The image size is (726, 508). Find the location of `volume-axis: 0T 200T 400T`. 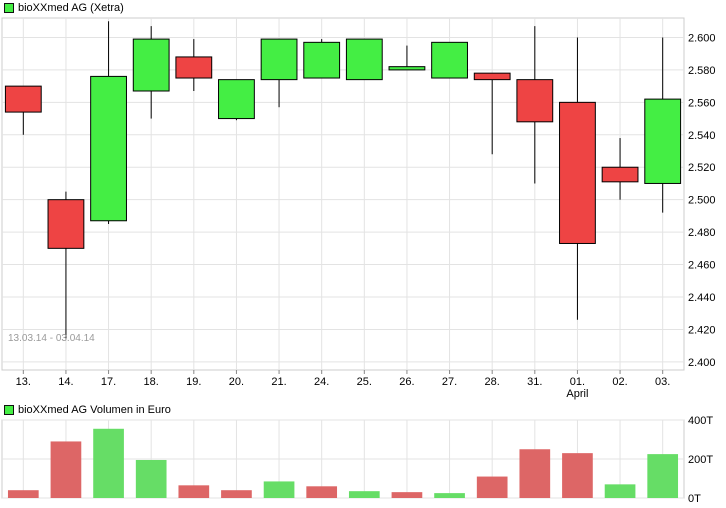

volume-axis: 0T 200T 400T is located at coordinates (700, 460).